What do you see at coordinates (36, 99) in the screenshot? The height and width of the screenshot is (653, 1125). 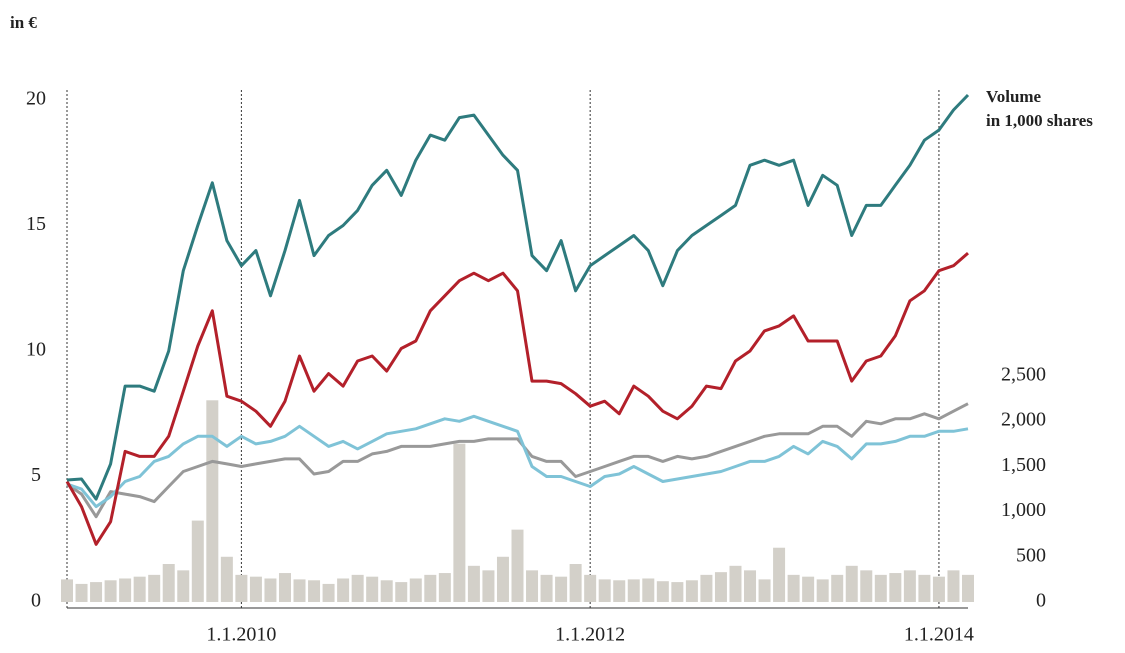 I see `y-tick-label: 20` at bounding box center [36, 99].